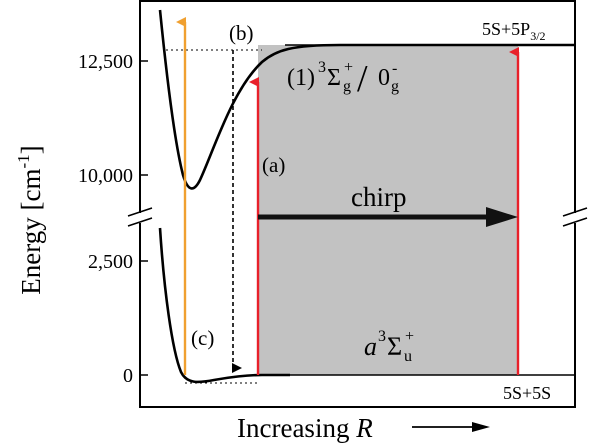  I want to click on chirp-arrow-head, so click(502, 217).